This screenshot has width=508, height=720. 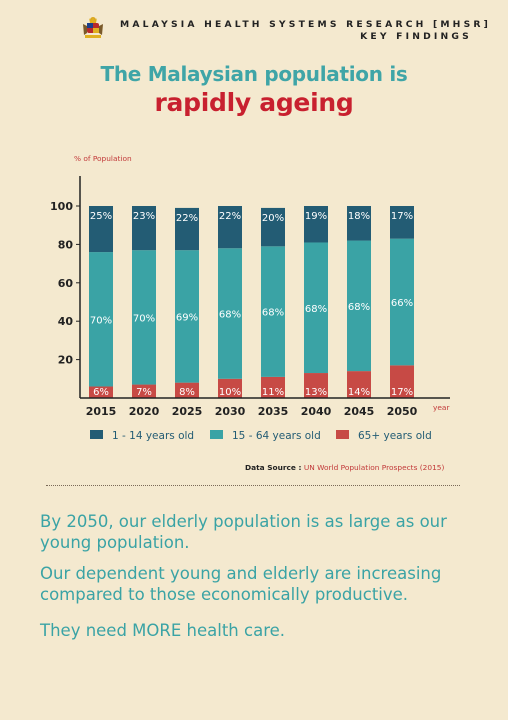 I want to click on x-tick-label: 2020, so click(x=144, y=411).